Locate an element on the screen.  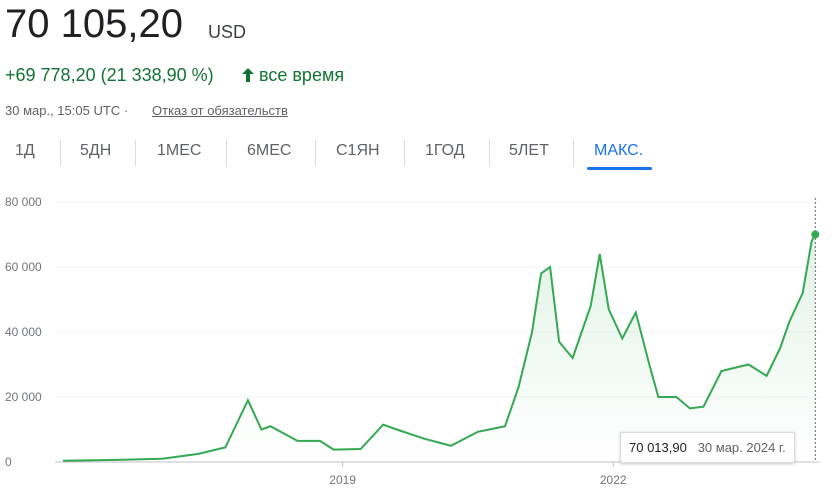
period: все время is located at coordinates (302, 75).